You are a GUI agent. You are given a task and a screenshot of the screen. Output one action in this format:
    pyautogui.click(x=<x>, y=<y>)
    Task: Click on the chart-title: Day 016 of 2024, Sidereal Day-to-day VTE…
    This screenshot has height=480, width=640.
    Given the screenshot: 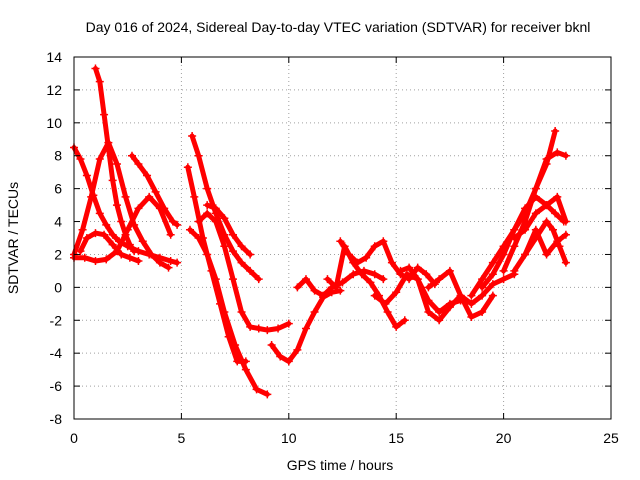 What is the action you would take?
    pyautogui.click(x=338, y=27)
    